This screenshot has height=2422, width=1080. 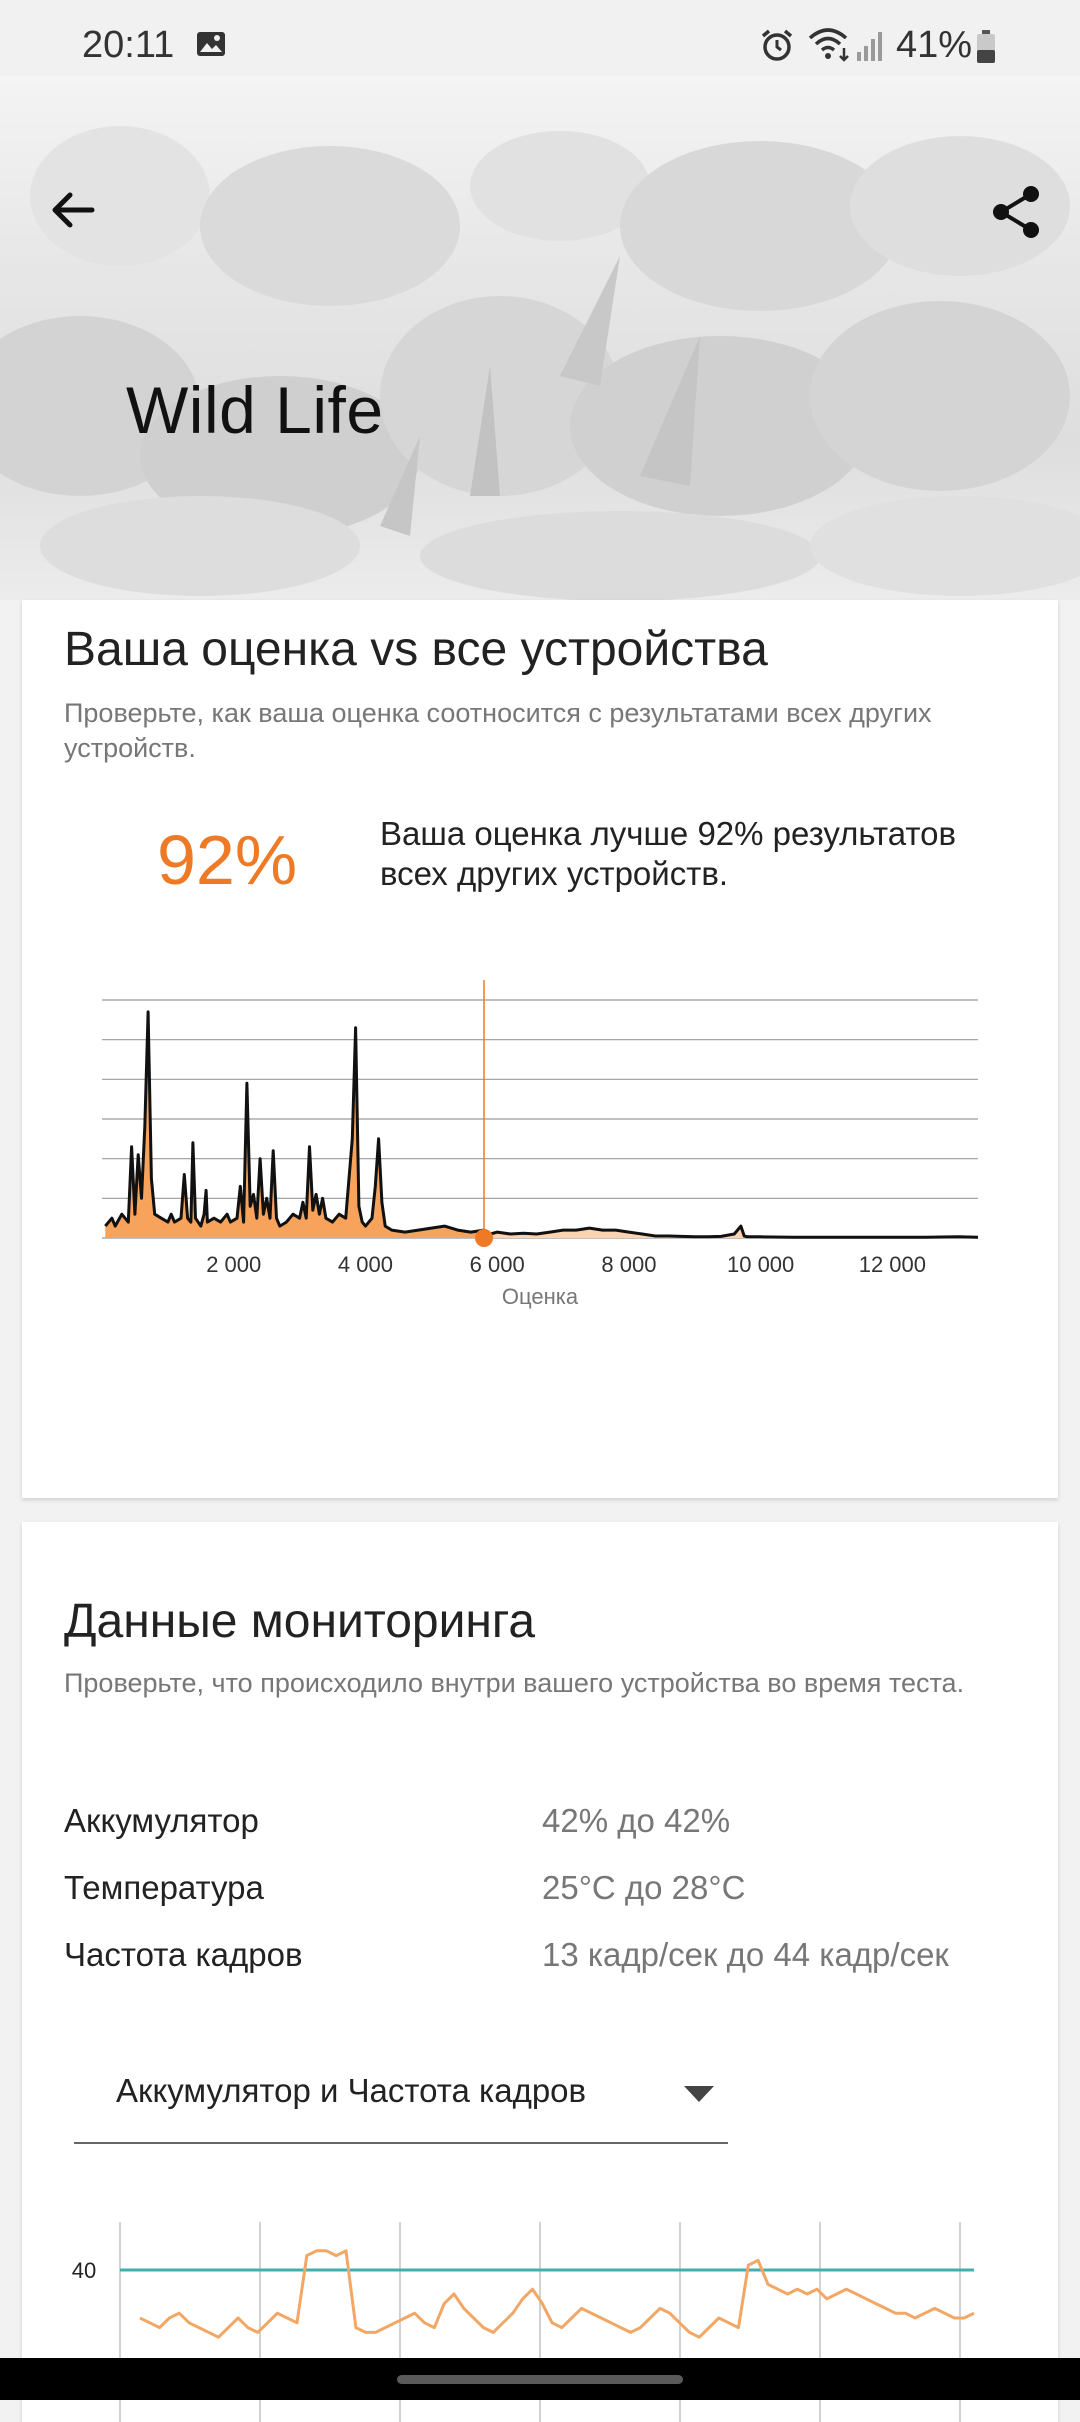 What do you see at coordinates (74, 210) in the screenshot?
I see `back-arrow-icon` at bounding box center [74, 210].